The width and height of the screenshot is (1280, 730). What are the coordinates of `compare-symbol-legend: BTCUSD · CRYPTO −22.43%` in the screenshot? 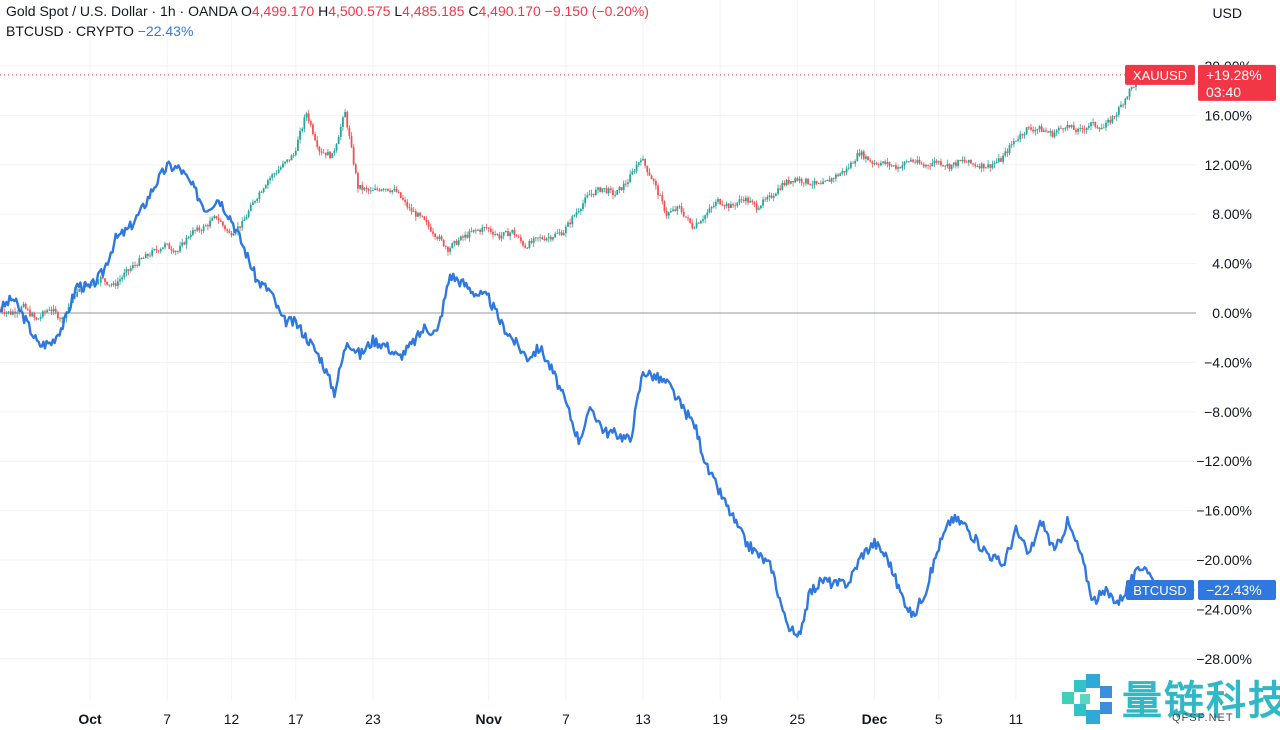 It's located at (99, 31).